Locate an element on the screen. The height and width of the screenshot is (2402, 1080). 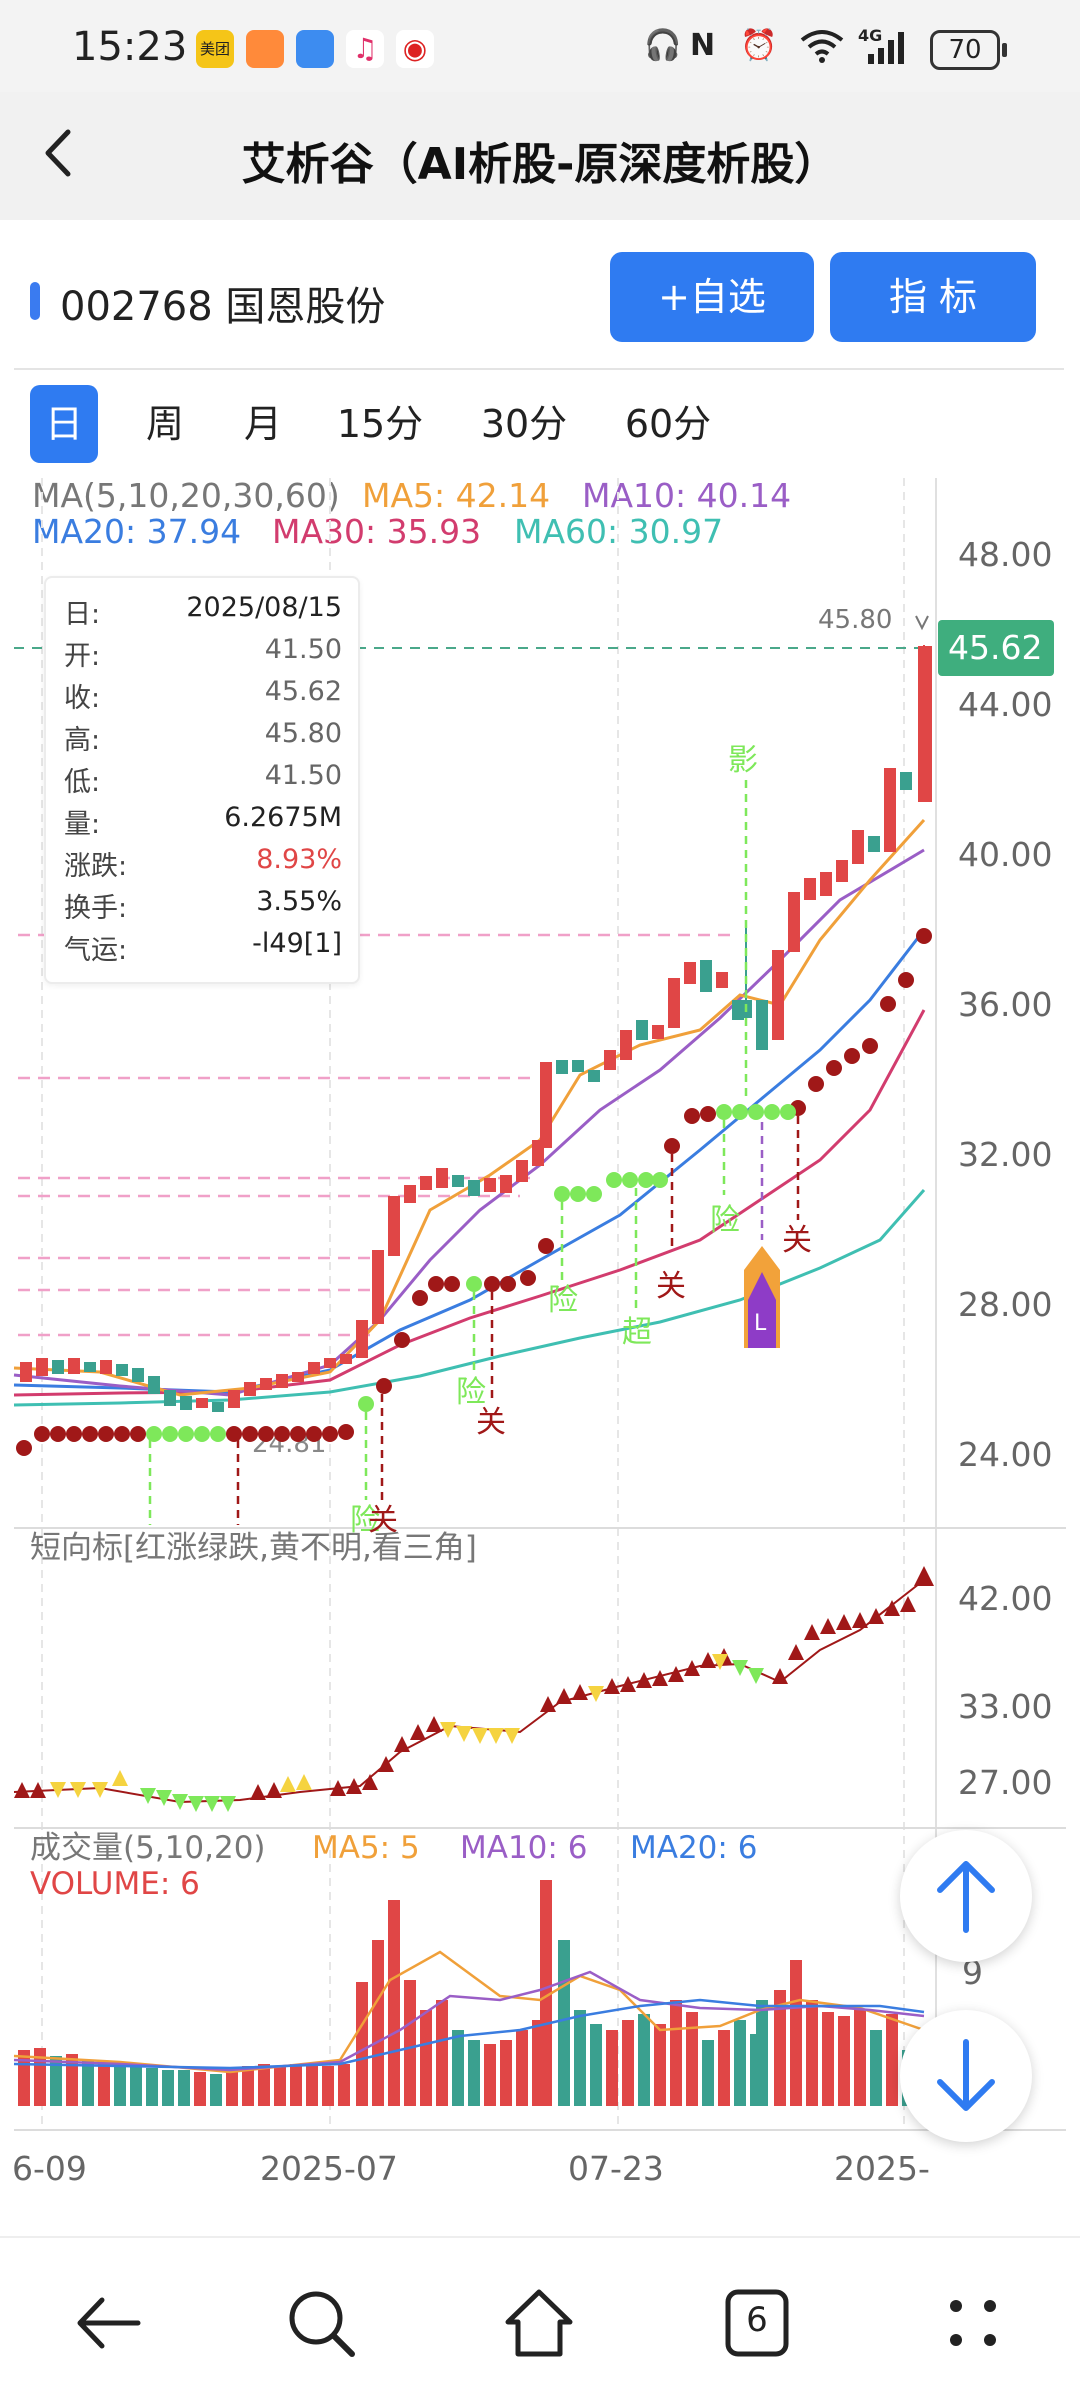
last-price-label: 45.62 is located at coordinates (995, 647).